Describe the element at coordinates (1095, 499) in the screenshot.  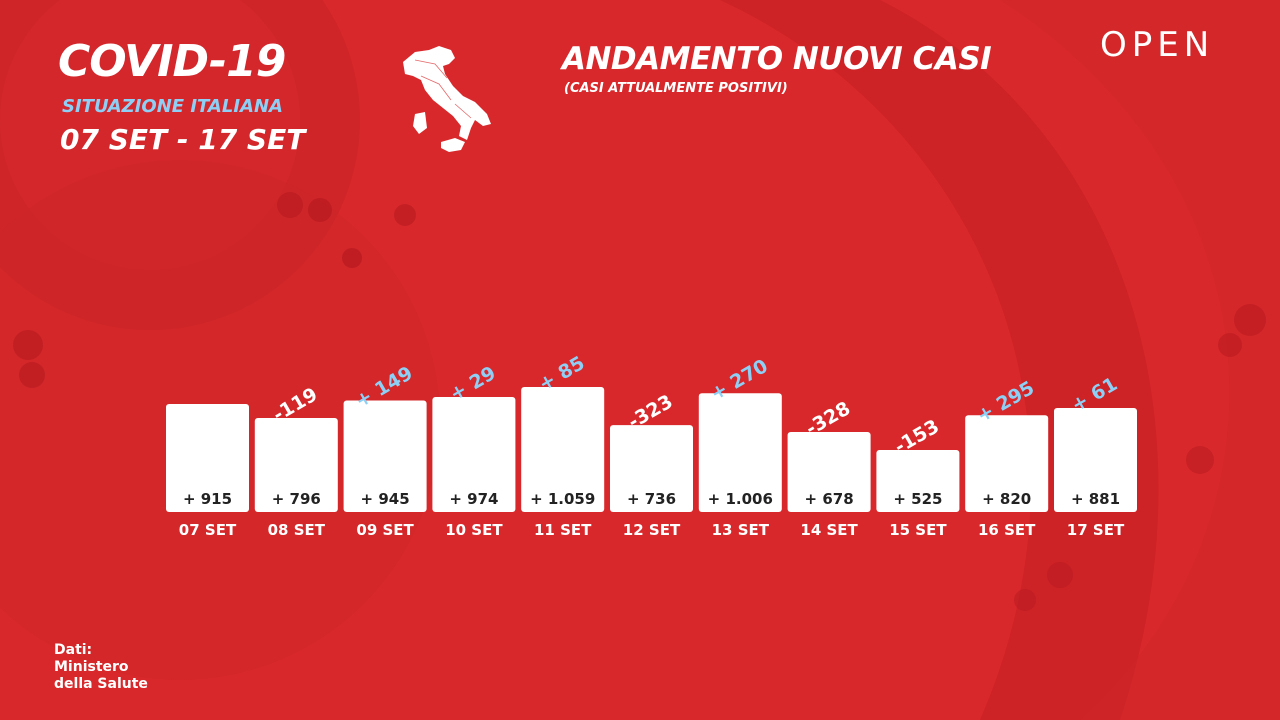
I see `bar-value-label: + 881` at that location.